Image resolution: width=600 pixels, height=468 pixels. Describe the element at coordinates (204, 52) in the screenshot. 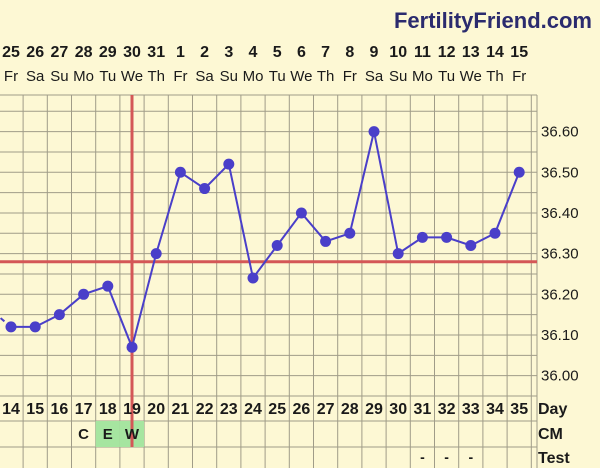

I see `date-label: 2` at that location.